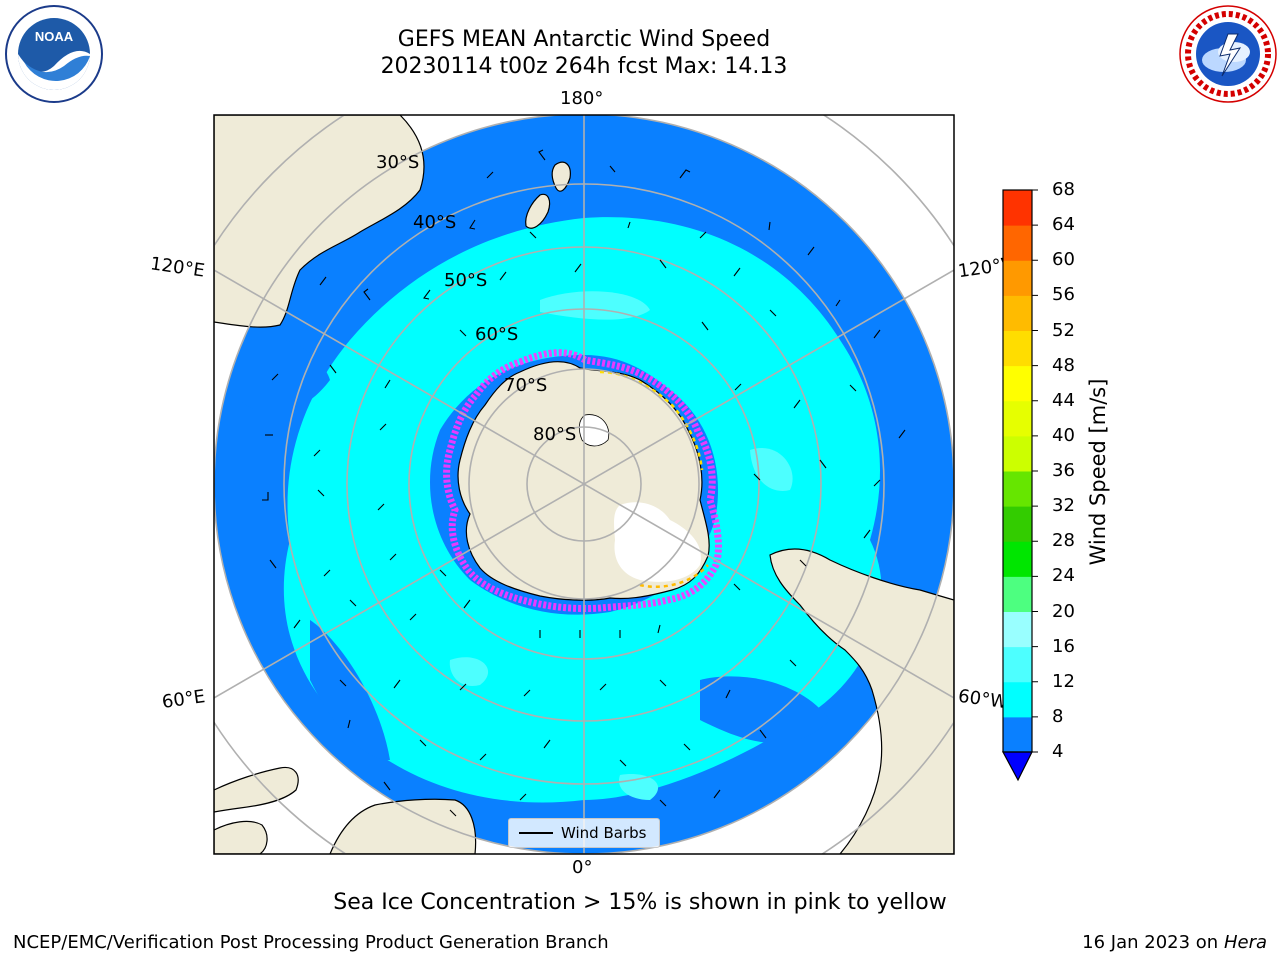 This screenshot has width=1280, height=960. I want to click on colorbar-tick-label: 20, so click(1063, 611).